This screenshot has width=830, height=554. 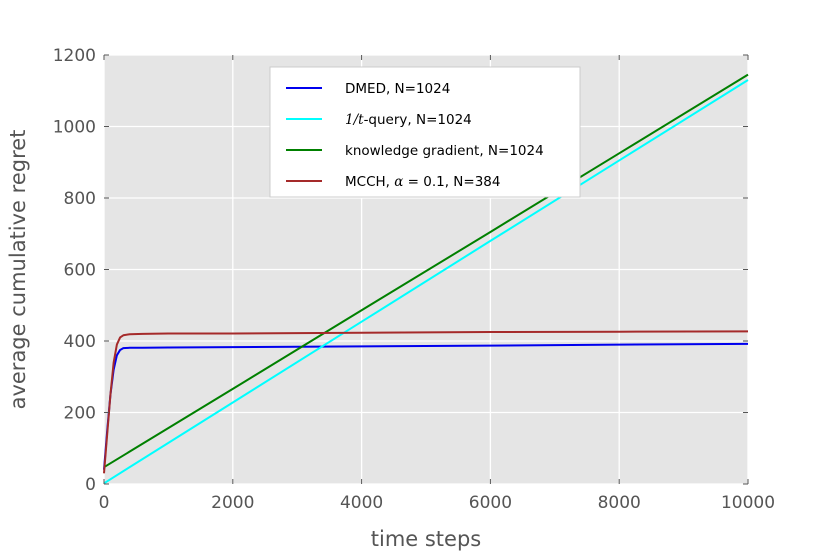 I want to click on x-tick-label: 10000, so click(x=748, y=503).